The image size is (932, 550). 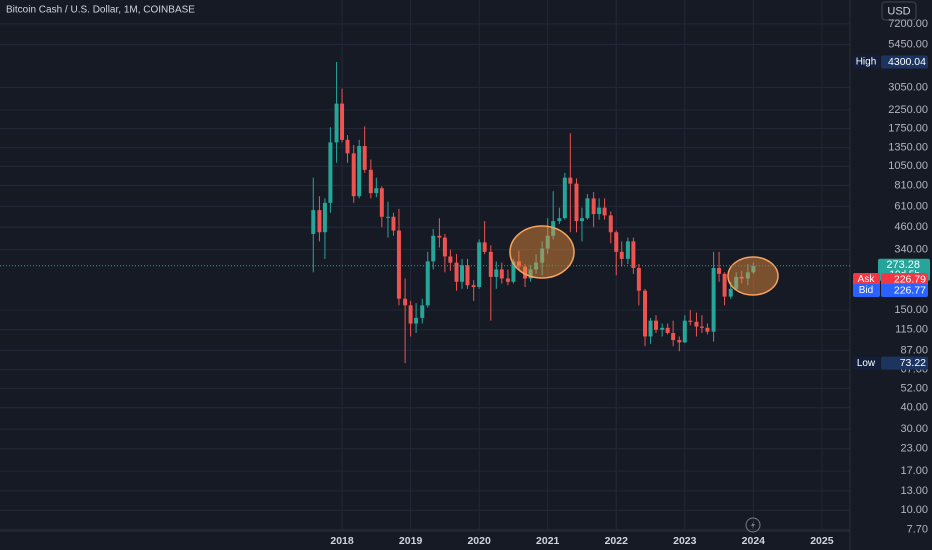 What do you see at coordinates (753, 525) in the screenshot?
I see `lightning-icon` at bounding box center [753, 525].